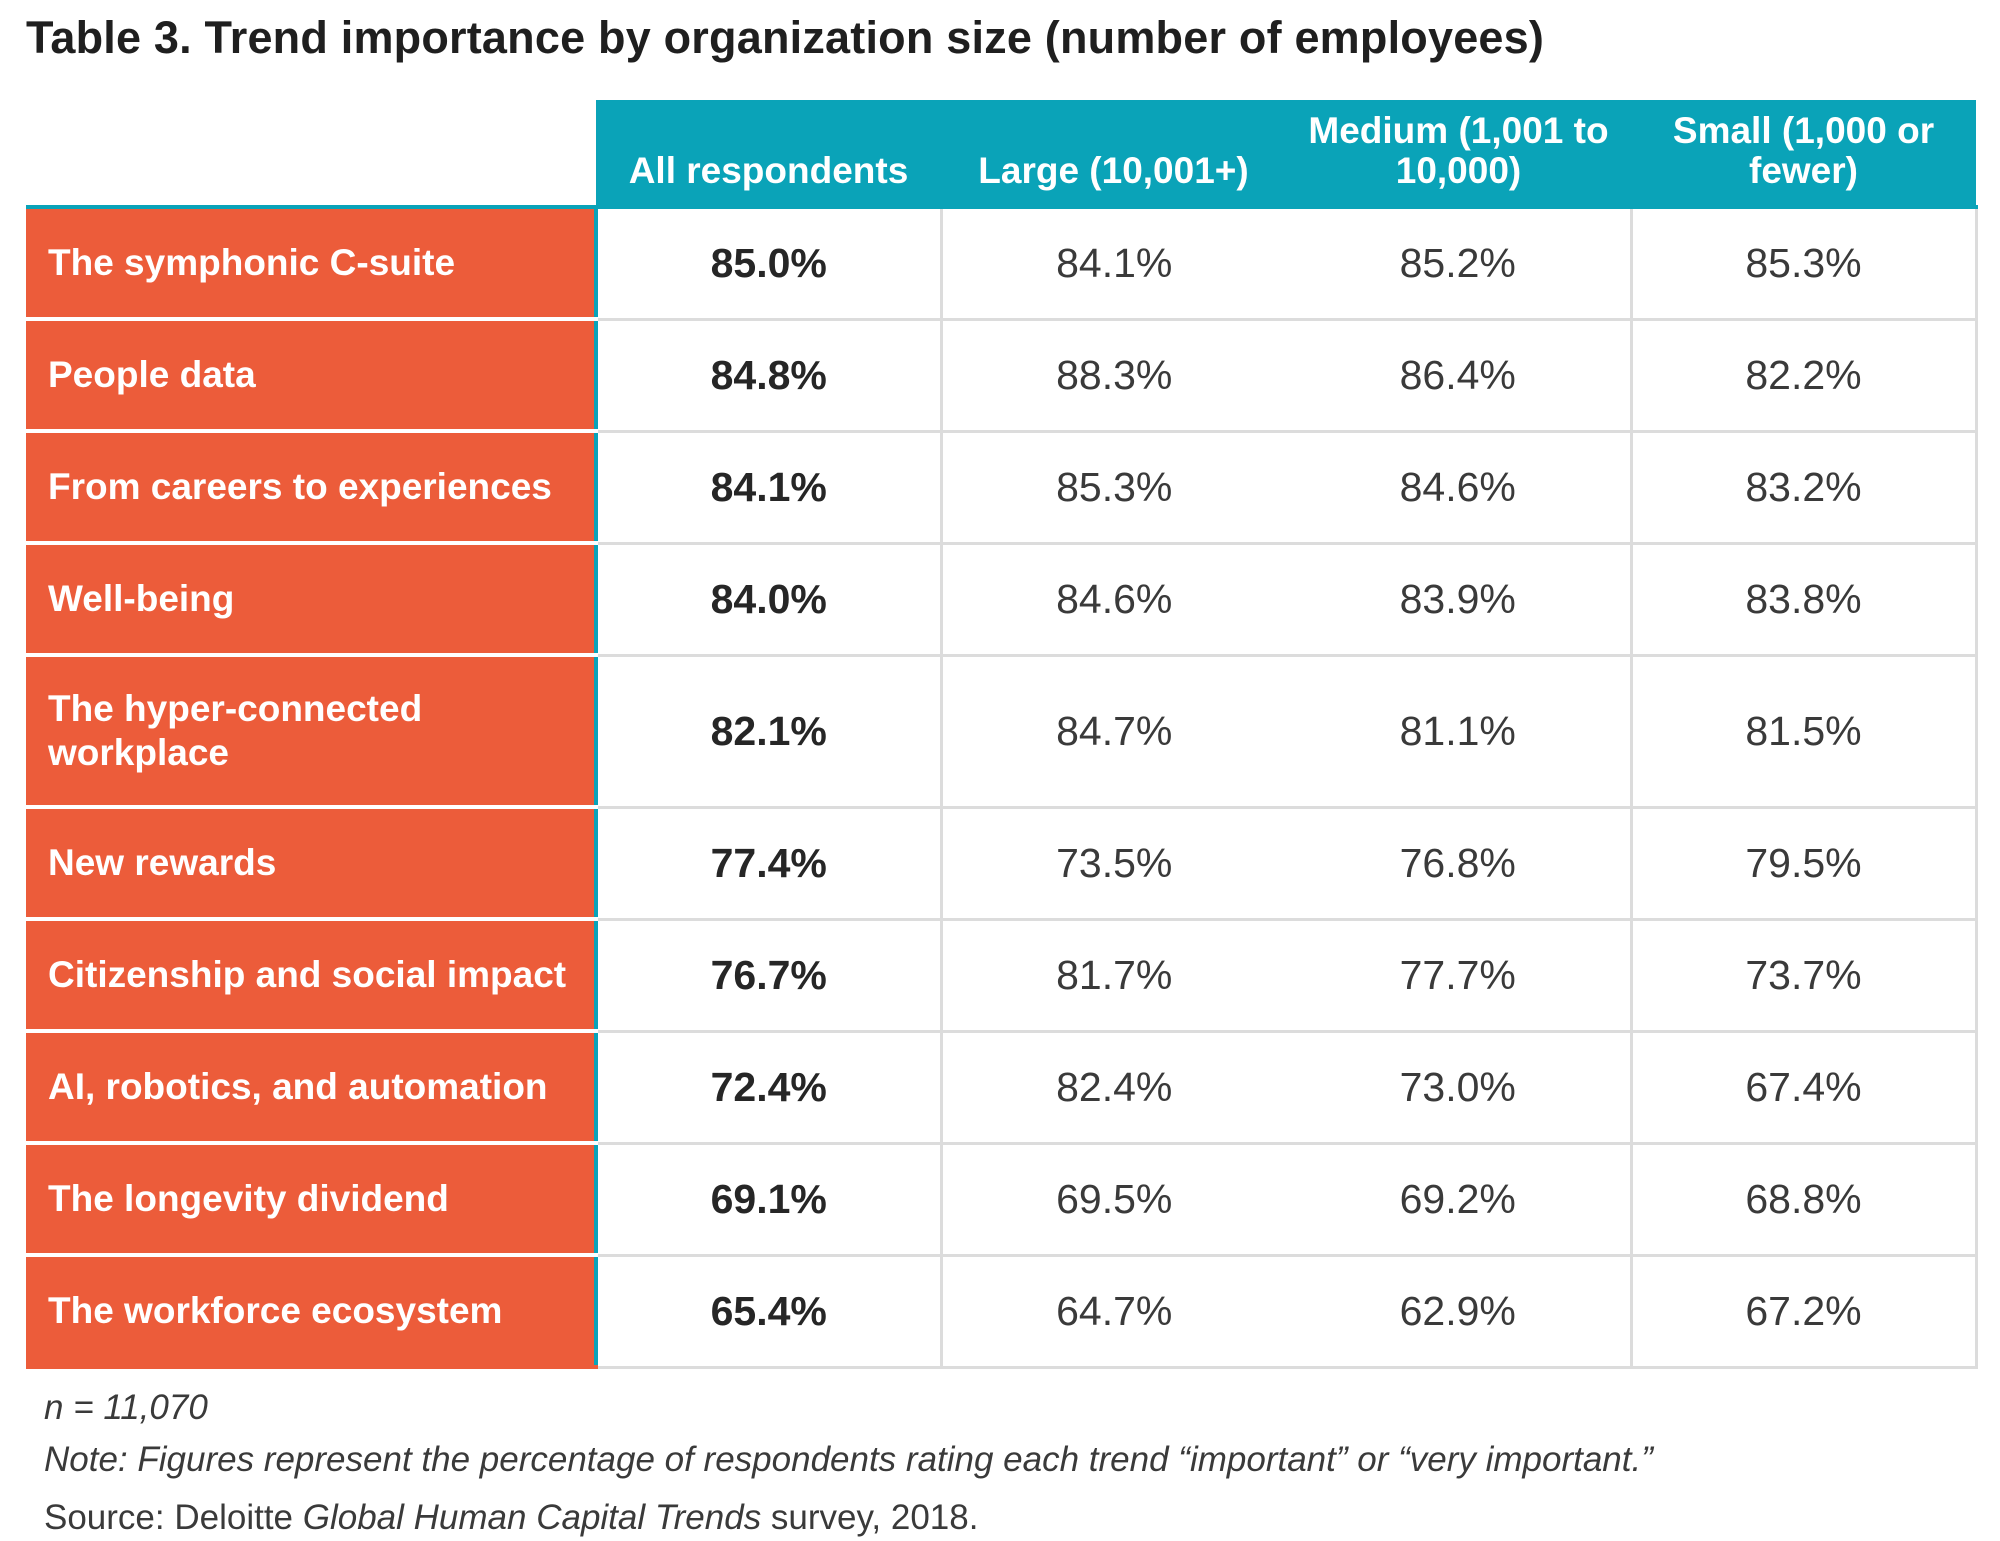  What do you see at coordinates (1113, 154) in the screenshot?
I see `column-header: Large (10,001+)` at bounding box center [1113, 154].